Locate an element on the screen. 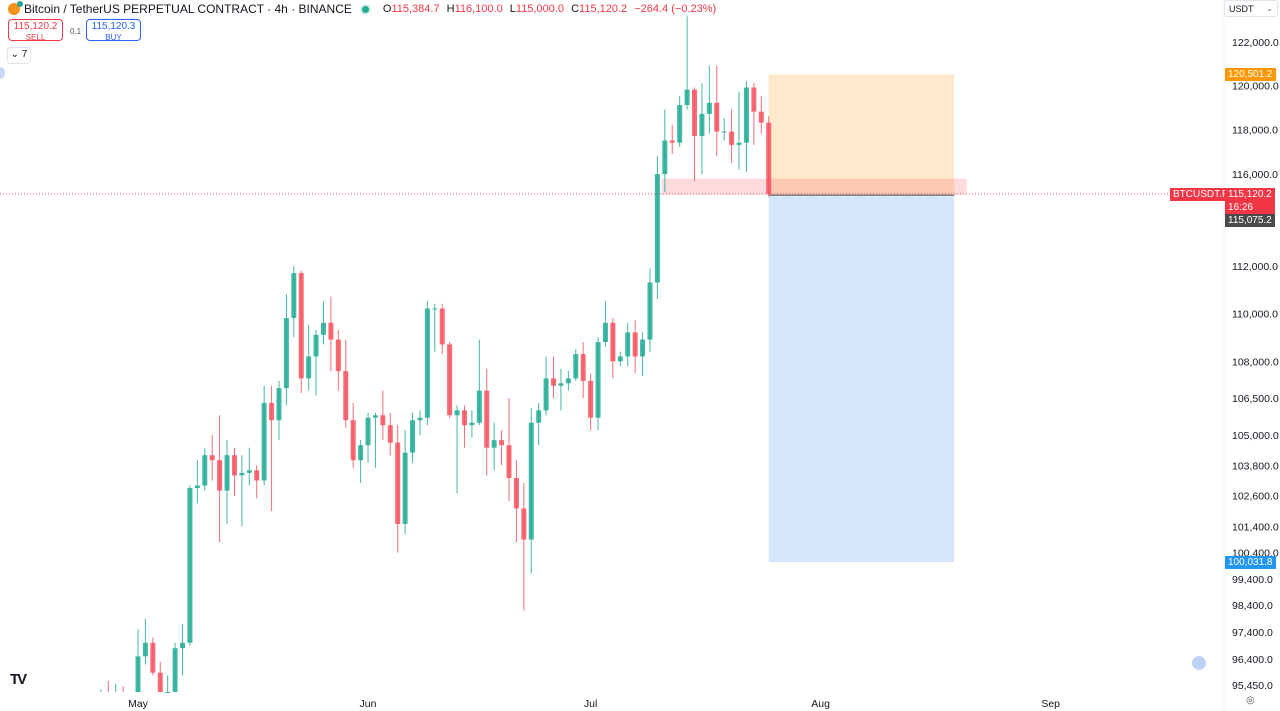 This screenshot has height=711, width=1280. drawing-handle is located at coordinates (2, 73).